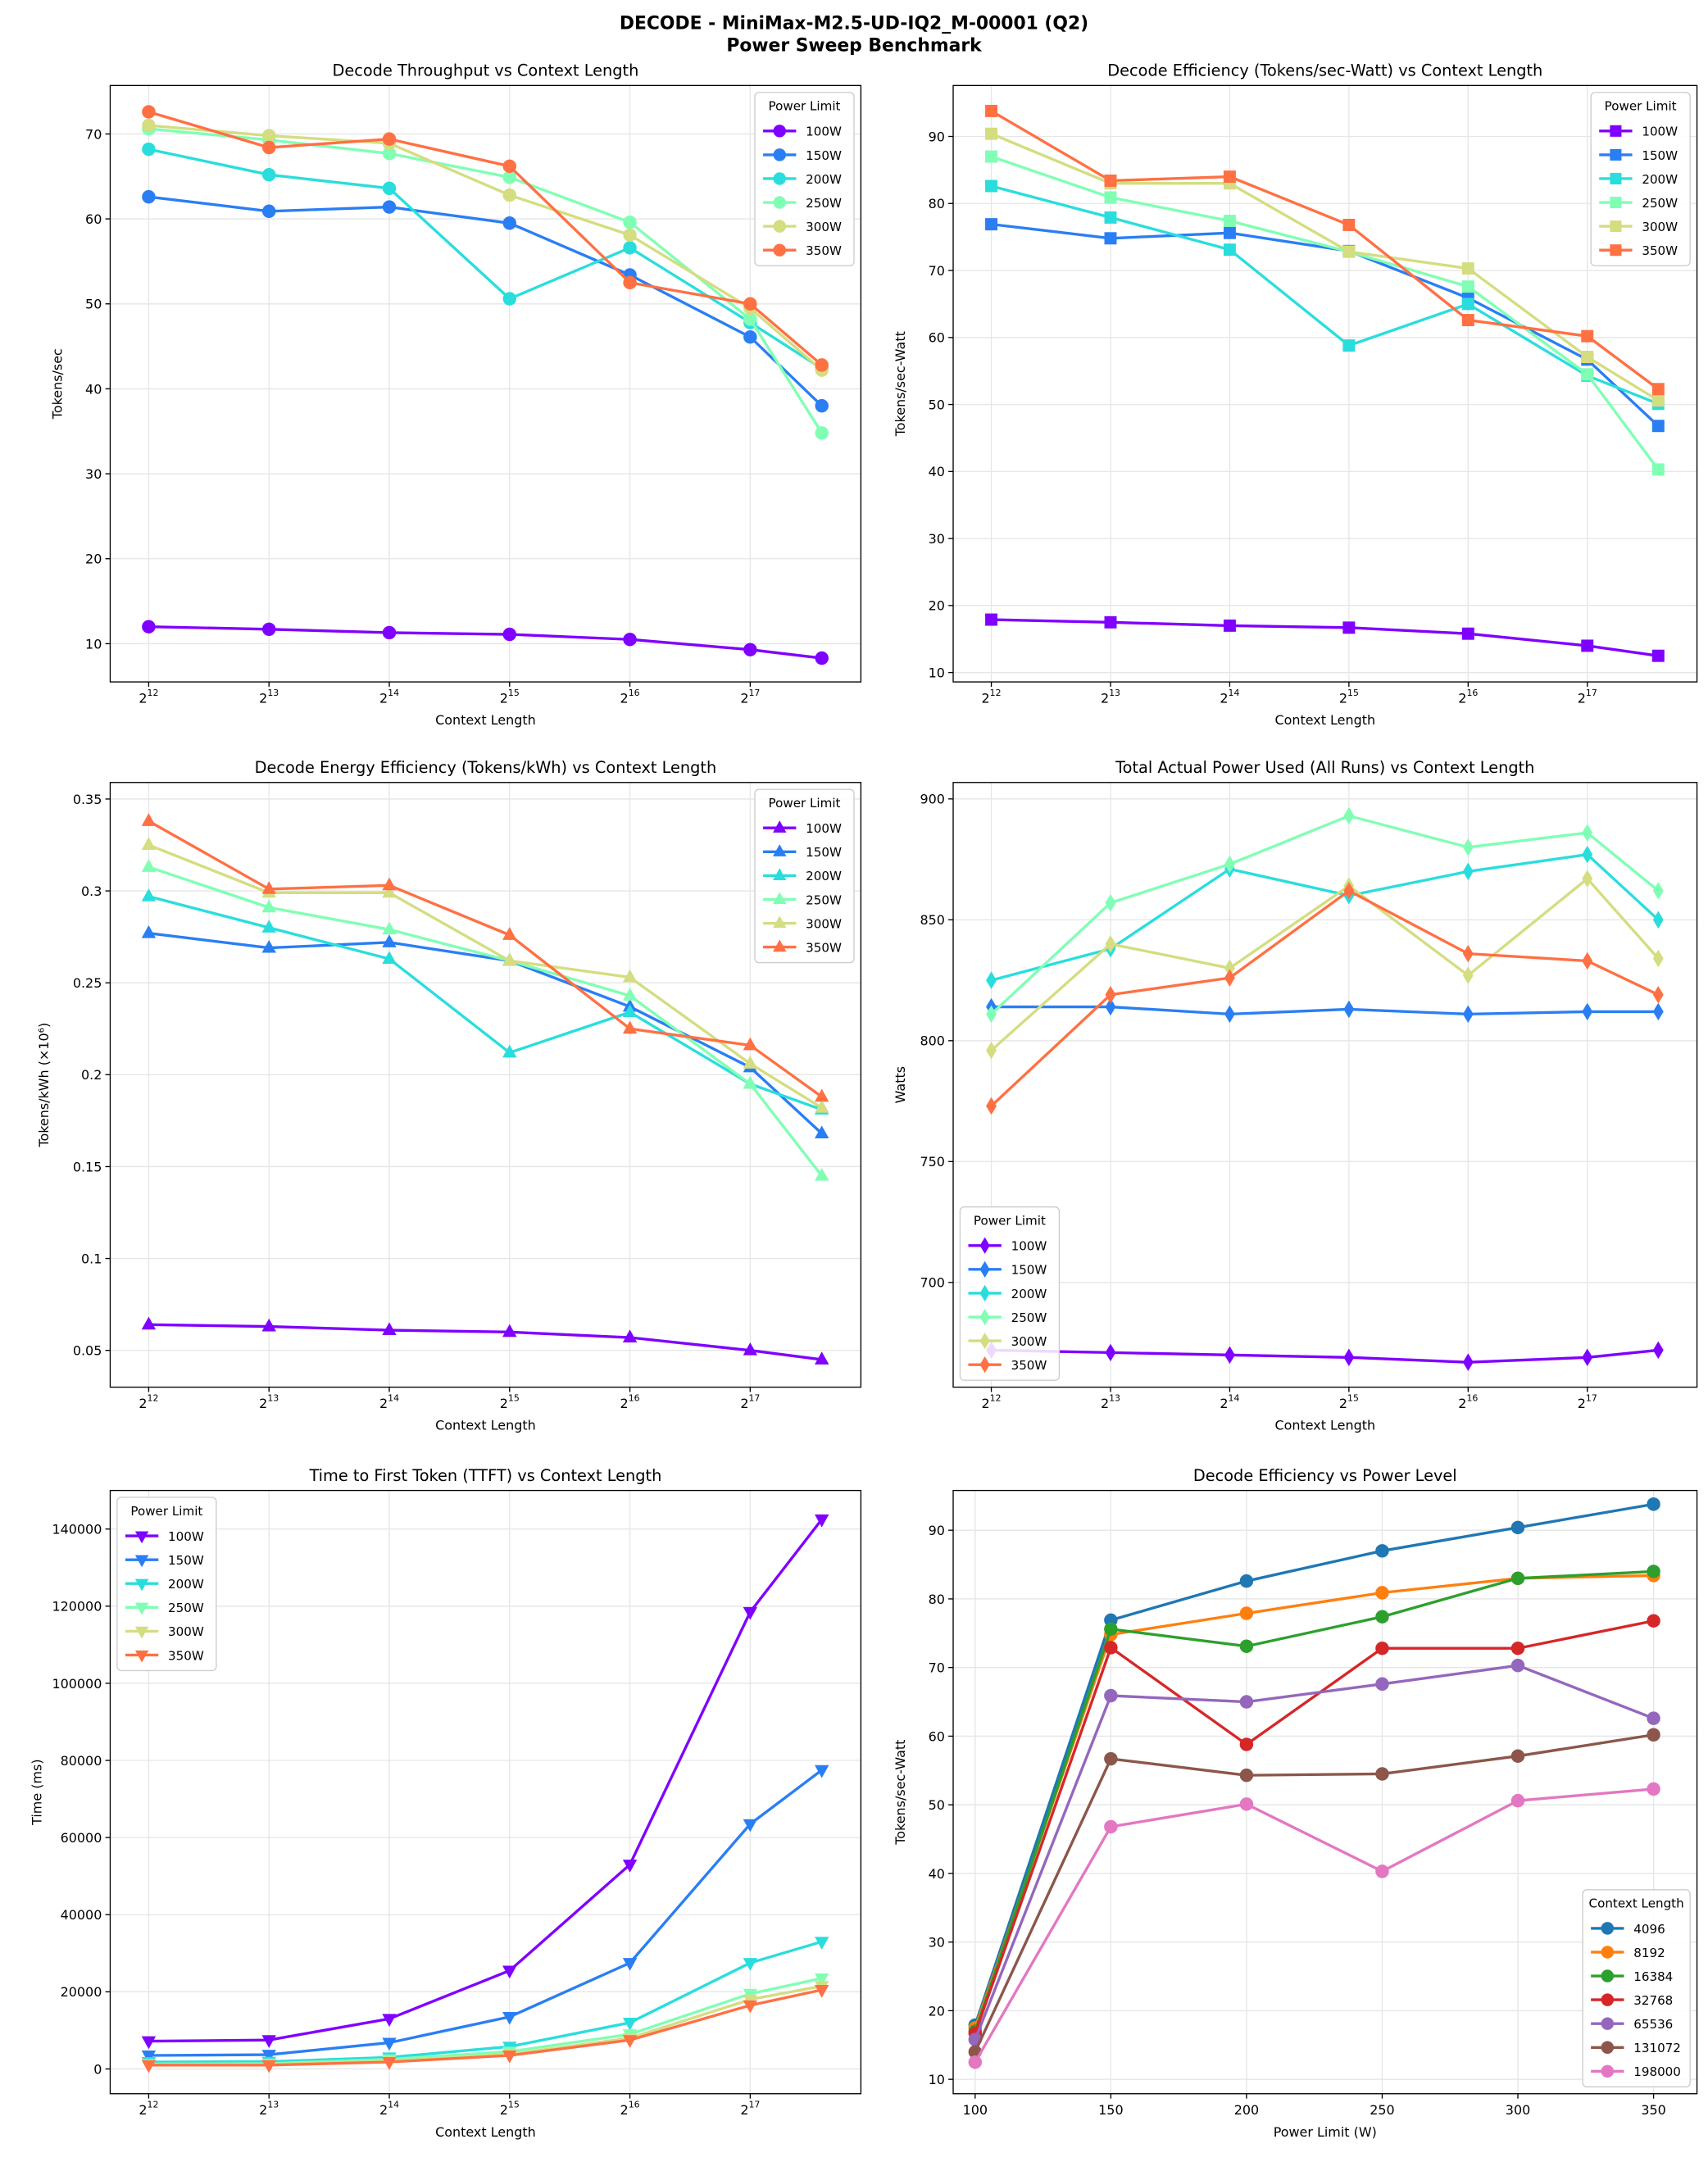 The width and height of the screenshot is (1708, 2171). Describe the element at coordinates (937, 1600) in the screenshot. I see `y-tick-label: 80` at that location.